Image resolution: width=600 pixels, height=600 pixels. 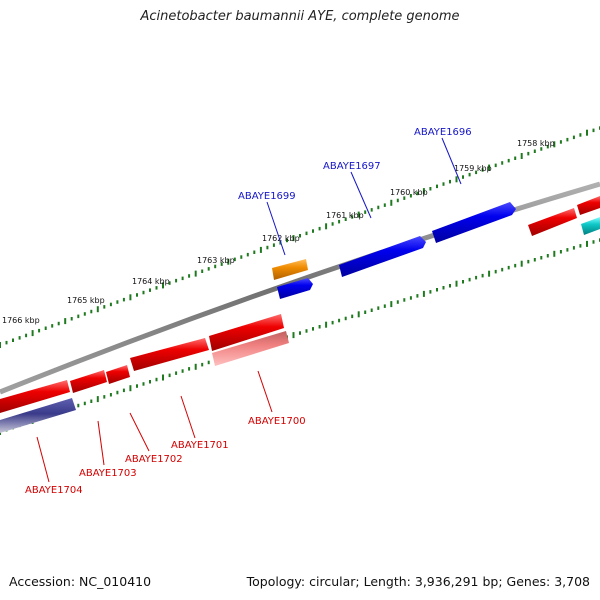 What do you see at coordinates (54, 490) in the screenshot?
I see `gene-label-ABAYE1704: ABAYE1704` at bounding box center [54, 490].